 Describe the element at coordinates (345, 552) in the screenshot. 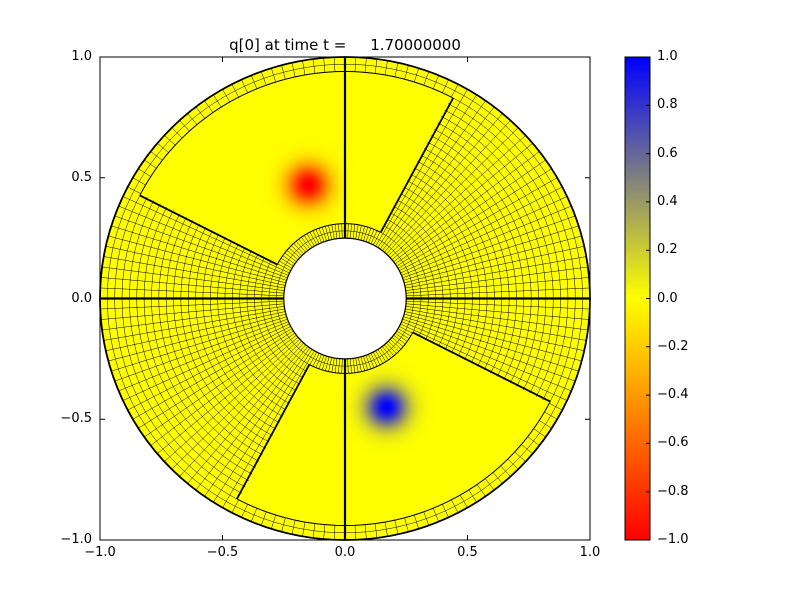

I see `x-tick-label: 0.0` at that location.